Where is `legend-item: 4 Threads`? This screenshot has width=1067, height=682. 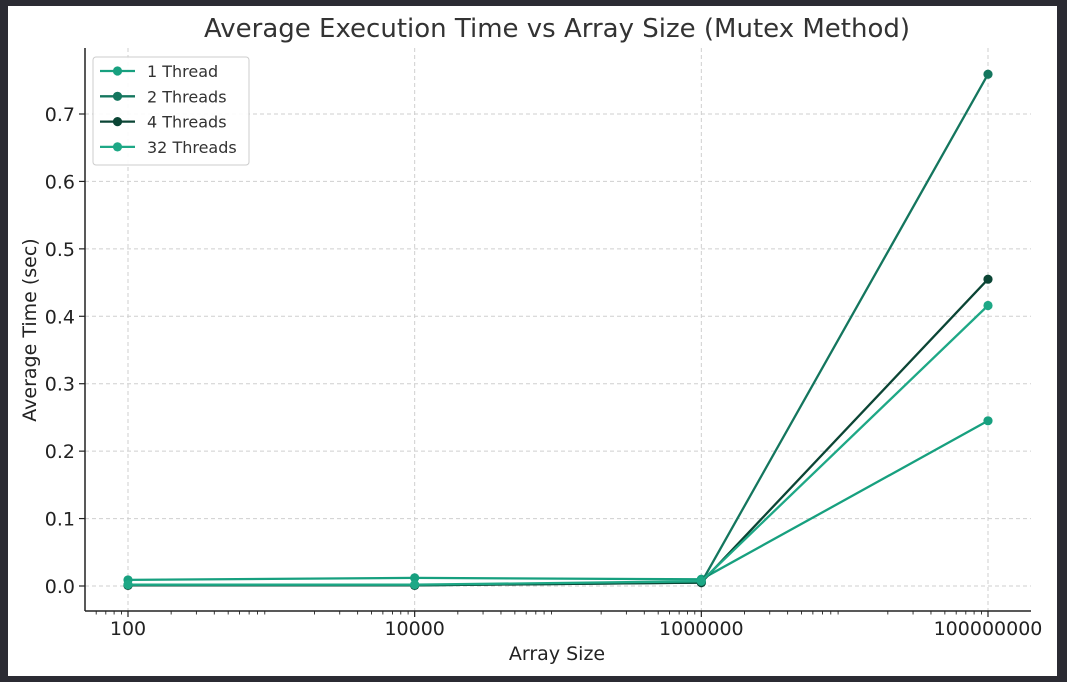 legend-item: 4 Threads is located at coordinates (163, 122).